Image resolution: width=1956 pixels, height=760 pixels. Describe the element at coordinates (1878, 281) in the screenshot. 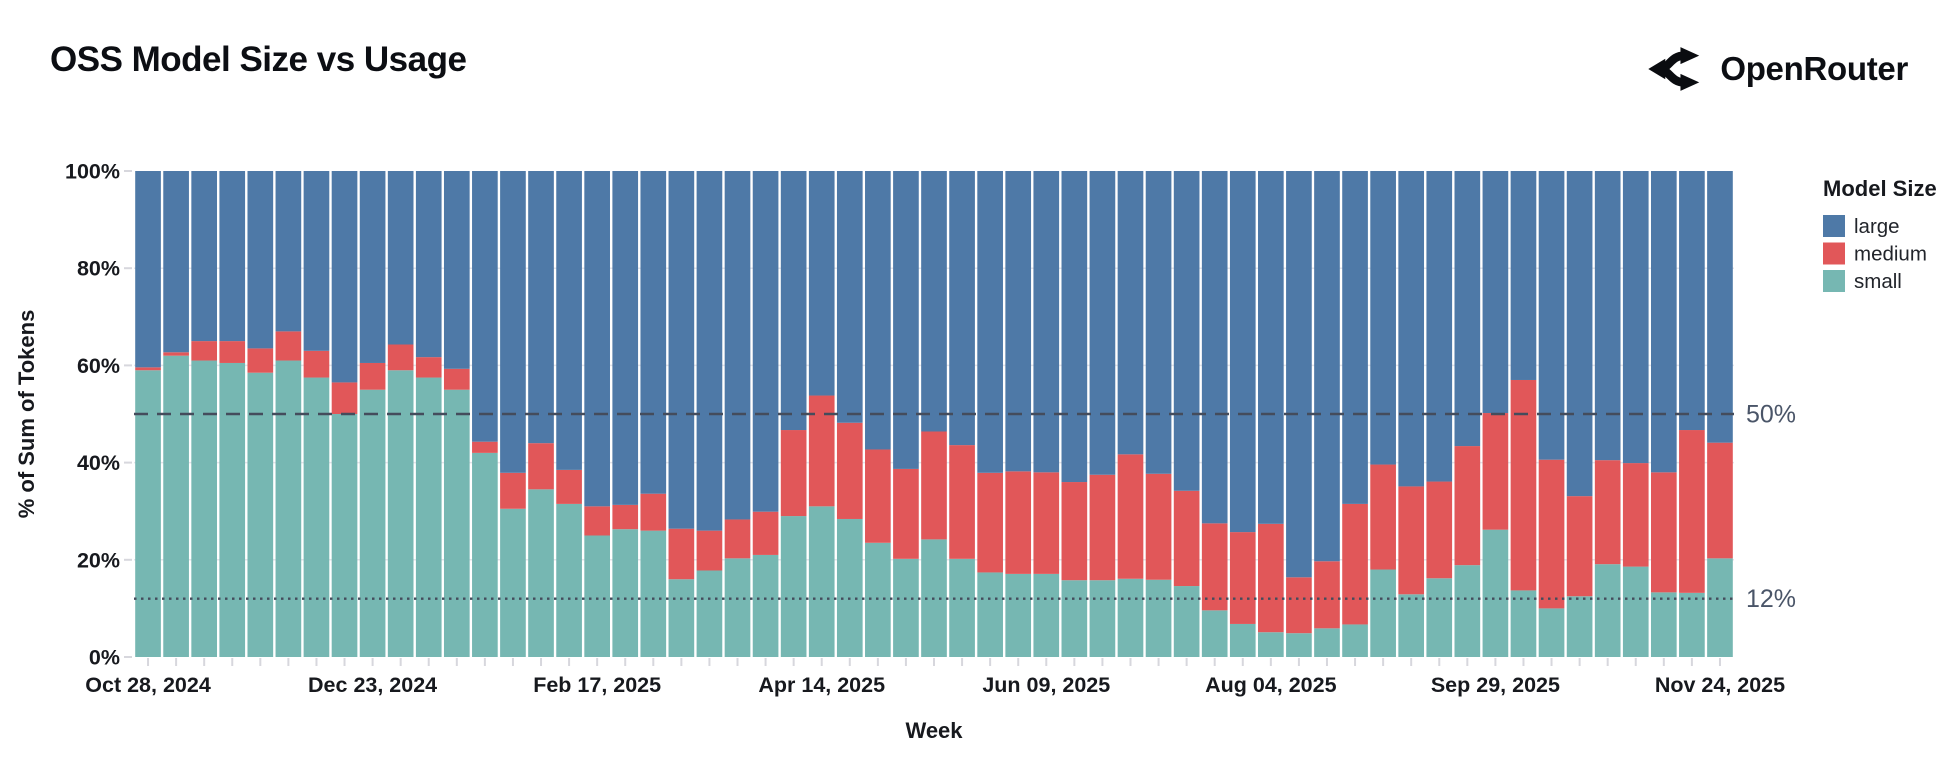

I see `legend-label-small: small` at that location.